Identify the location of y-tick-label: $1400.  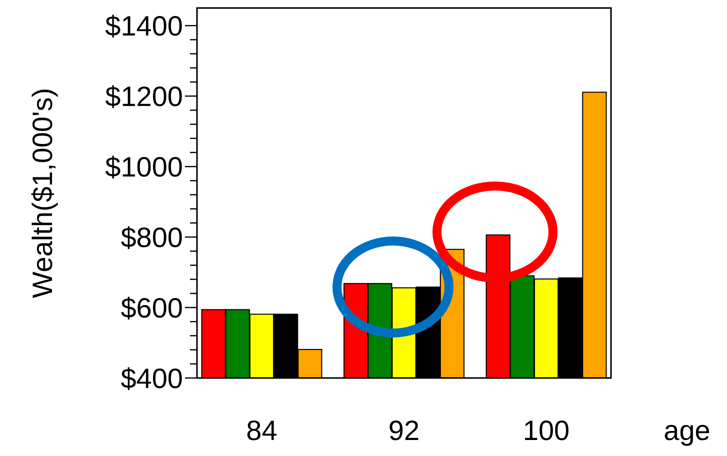
(144, 26).